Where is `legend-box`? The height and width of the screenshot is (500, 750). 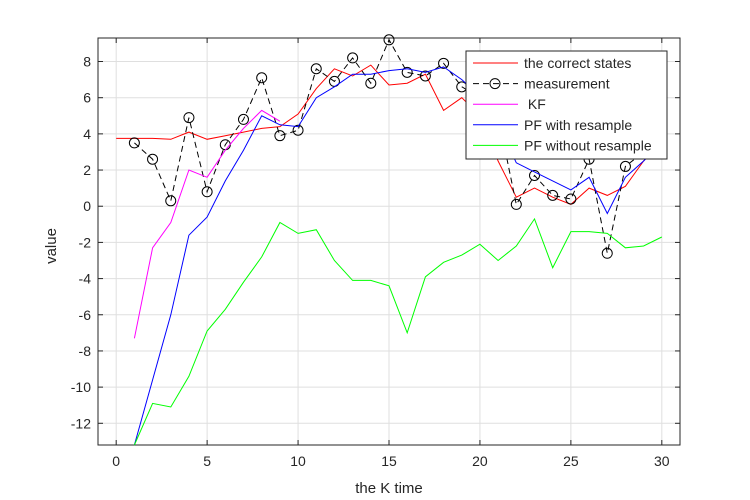
legend-box is located at coordinates (566, 105).